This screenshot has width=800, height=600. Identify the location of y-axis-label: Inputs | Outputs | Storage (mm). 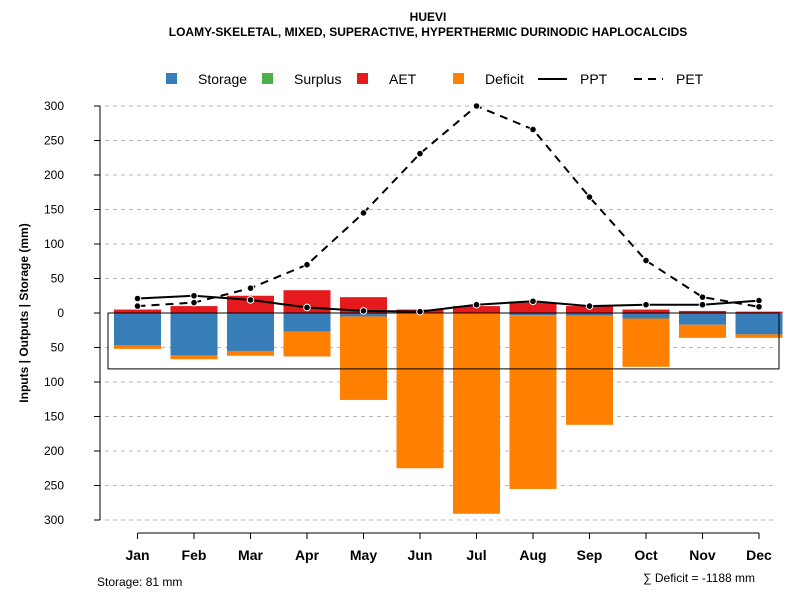
(24, 312).